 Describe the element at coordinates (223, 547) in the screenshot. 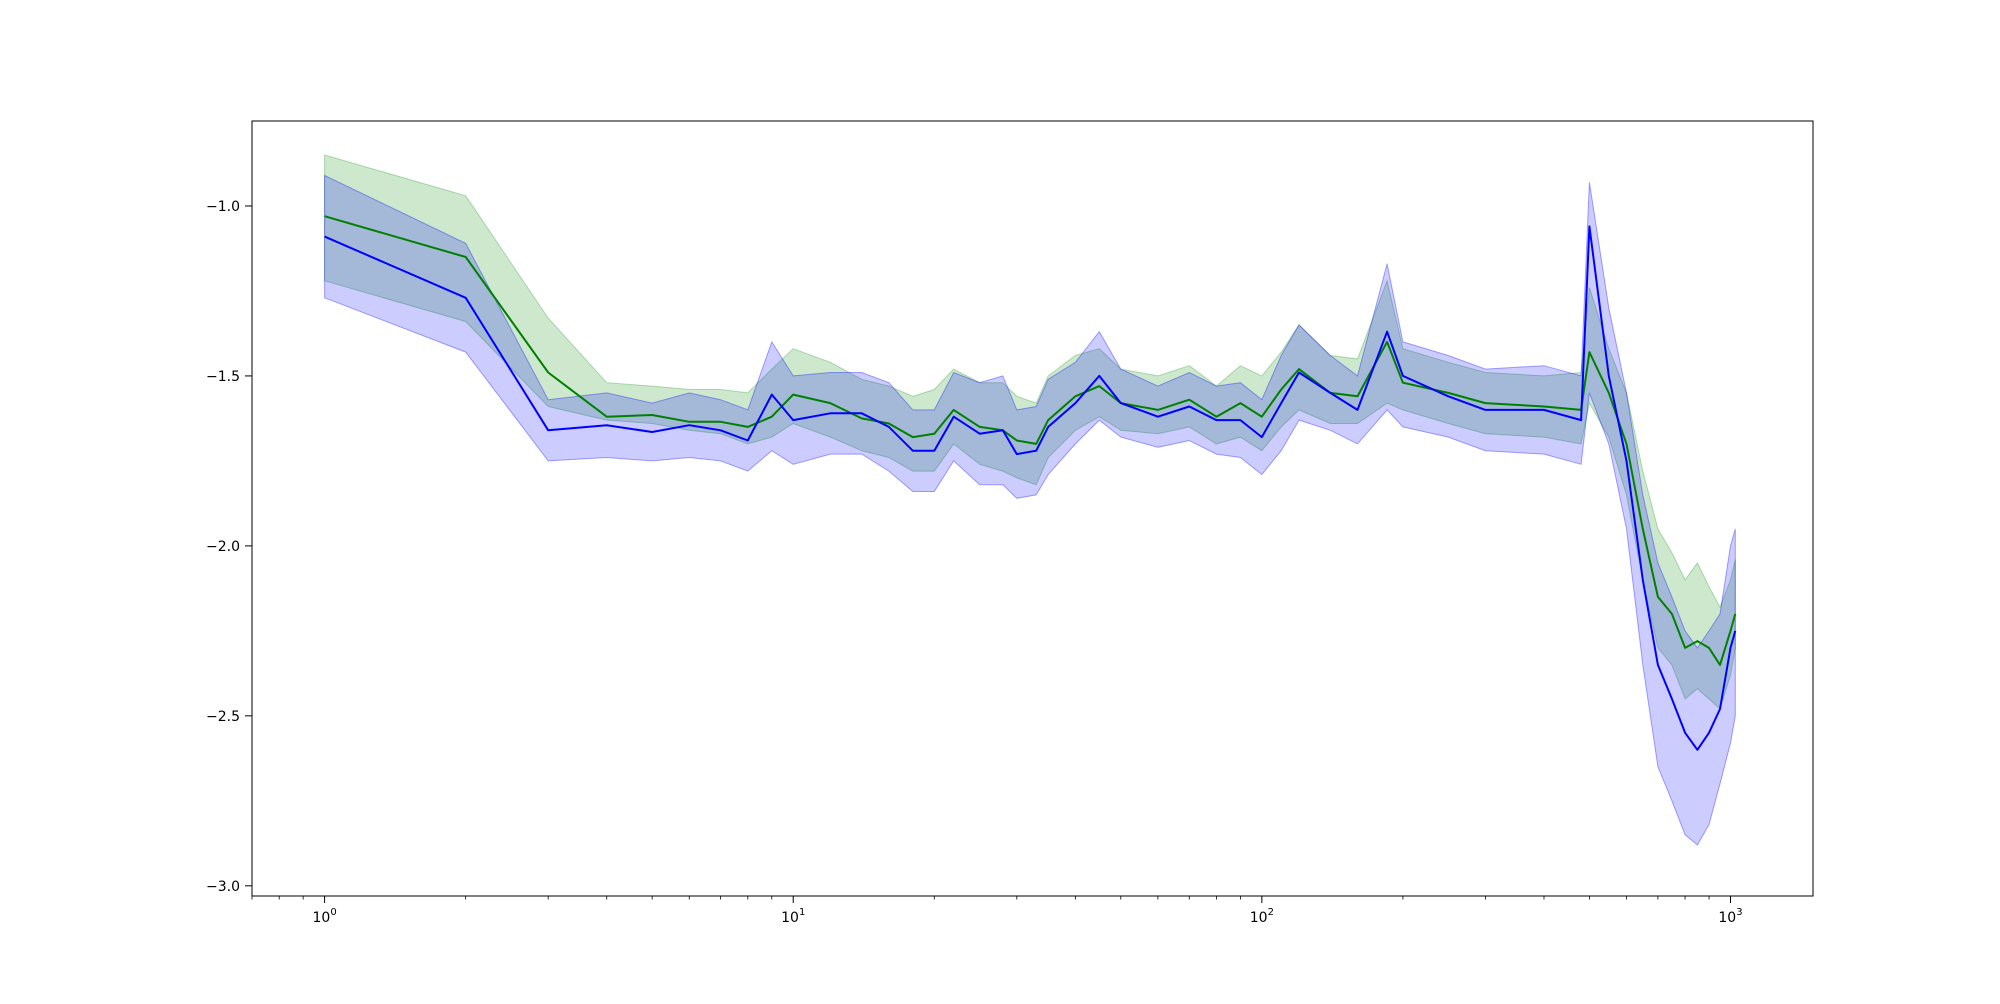

I see `y-tick-label: −2.0` at that location.